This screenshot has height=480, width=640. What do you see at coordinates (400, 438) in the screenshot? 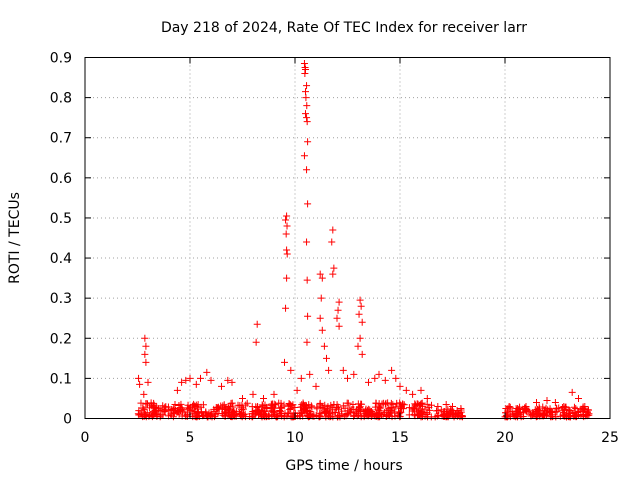
I see `x-tick-label: 15` at bounding box center [400, 438].